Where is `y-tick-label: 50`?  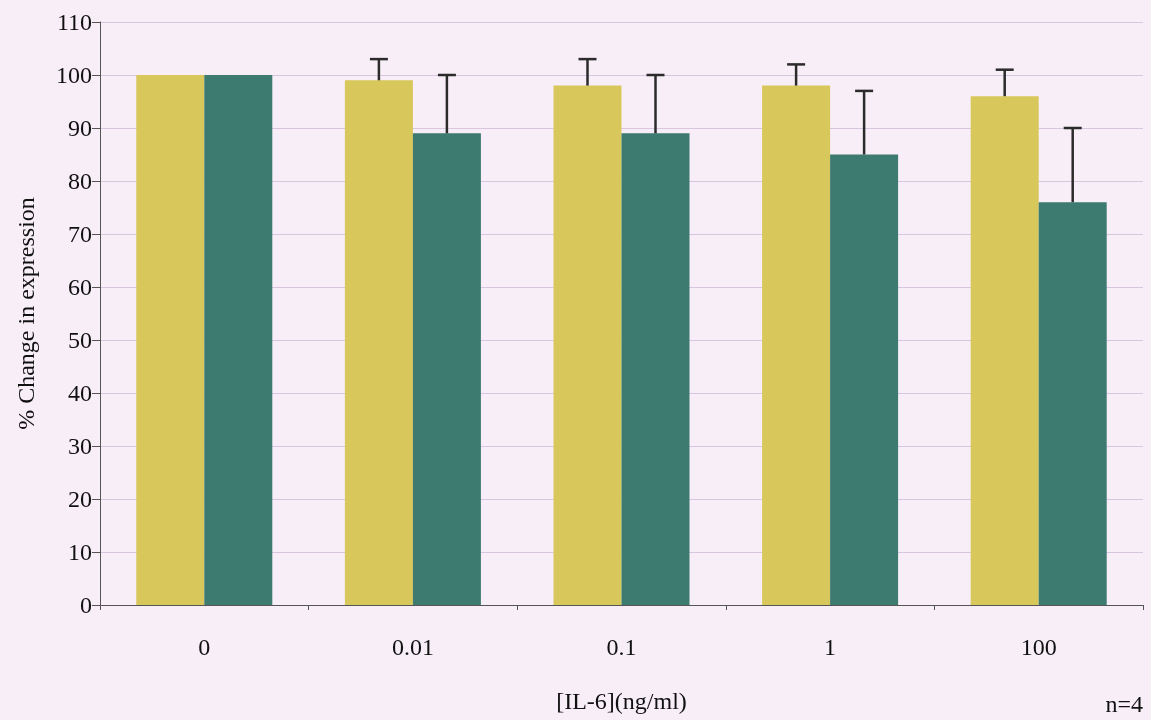
y-tick-label: 50 is located at coordinates (80, 340).